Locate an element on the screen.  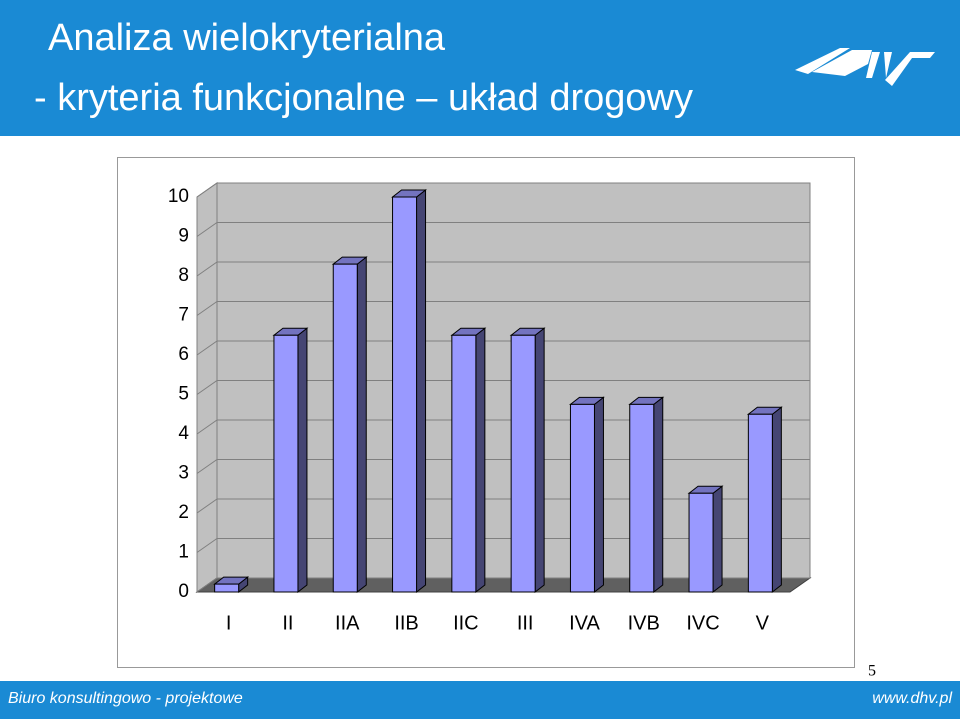
y-tick-label: 2 is located at coordinates (183, 512).